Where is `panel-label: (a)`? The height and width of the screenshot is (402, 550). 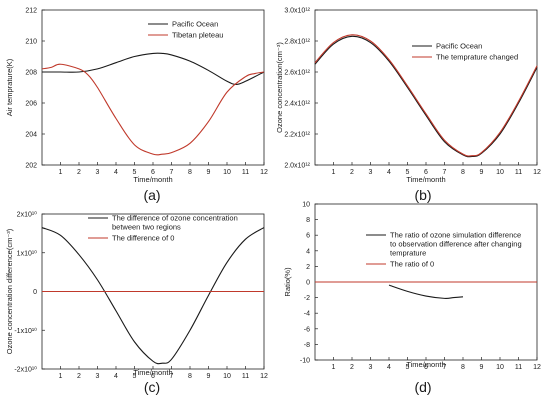 panel-label: (a) is located at coordinates (151, 195).